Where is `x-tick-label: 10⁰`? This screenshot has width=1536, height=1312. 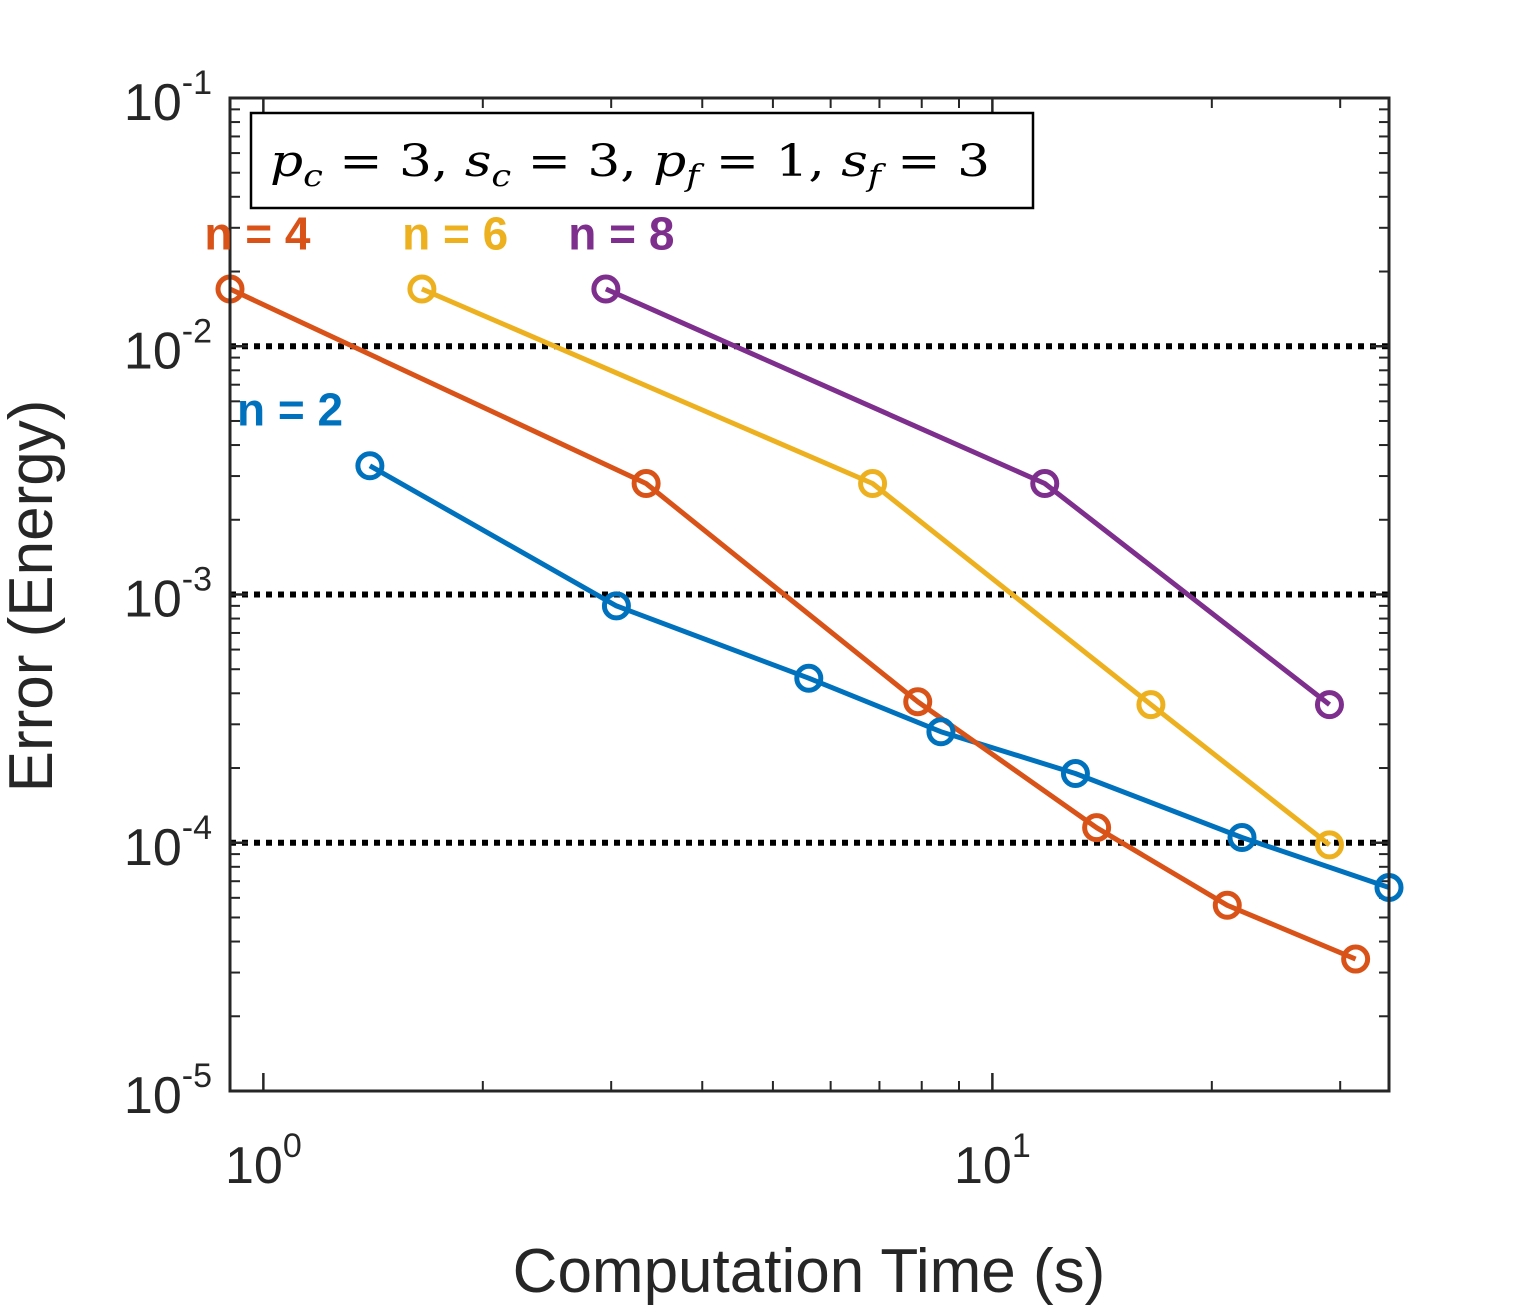 x-tick-label: 10⁰ is located at coordinates (263, 1161).